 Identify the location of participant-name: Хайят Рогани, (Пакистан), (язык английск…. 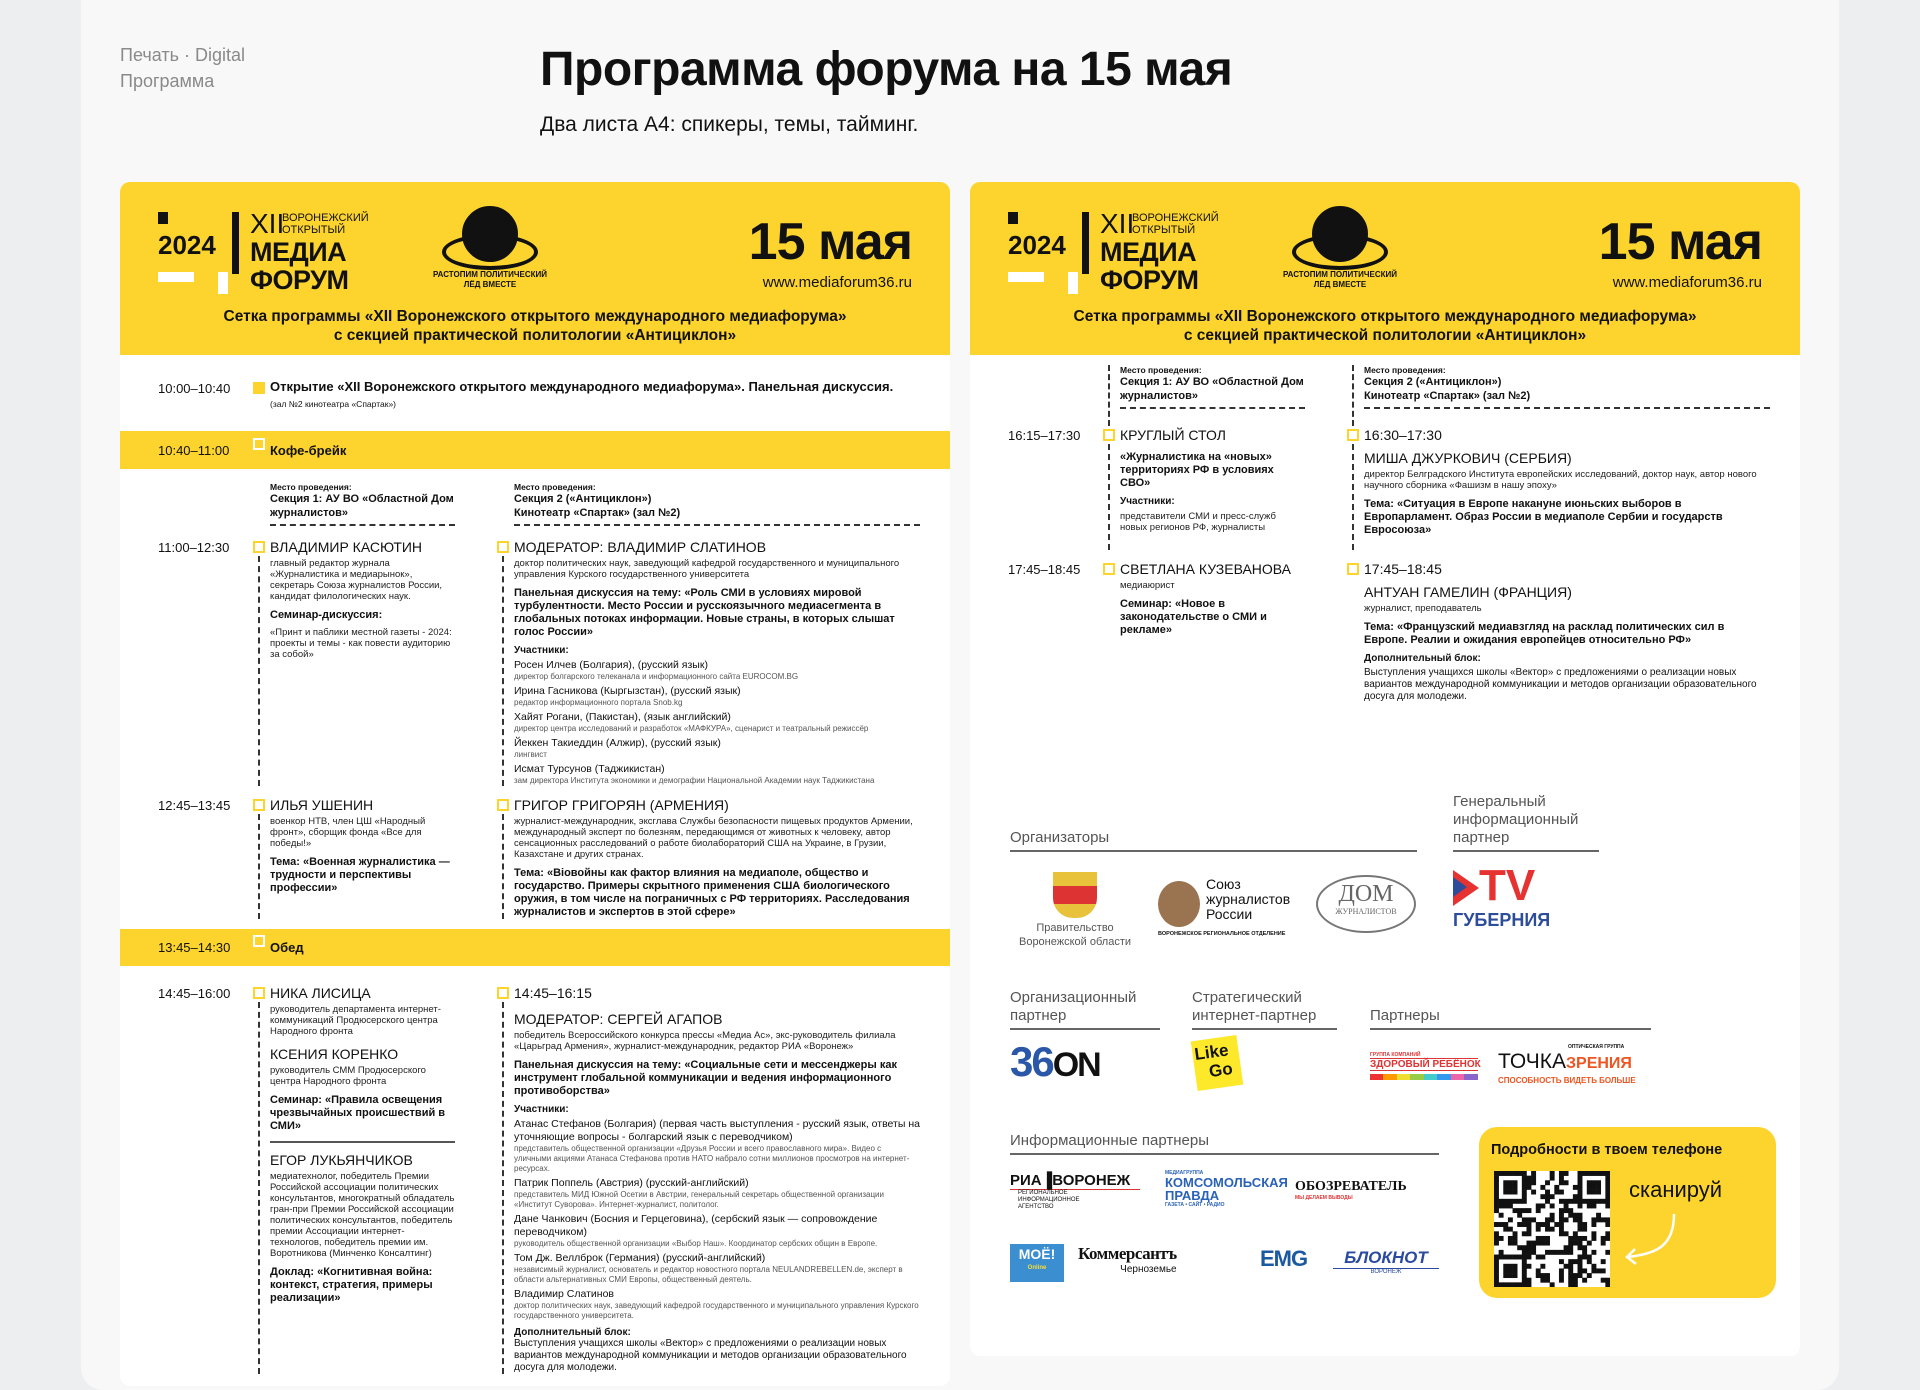
(622, 717).